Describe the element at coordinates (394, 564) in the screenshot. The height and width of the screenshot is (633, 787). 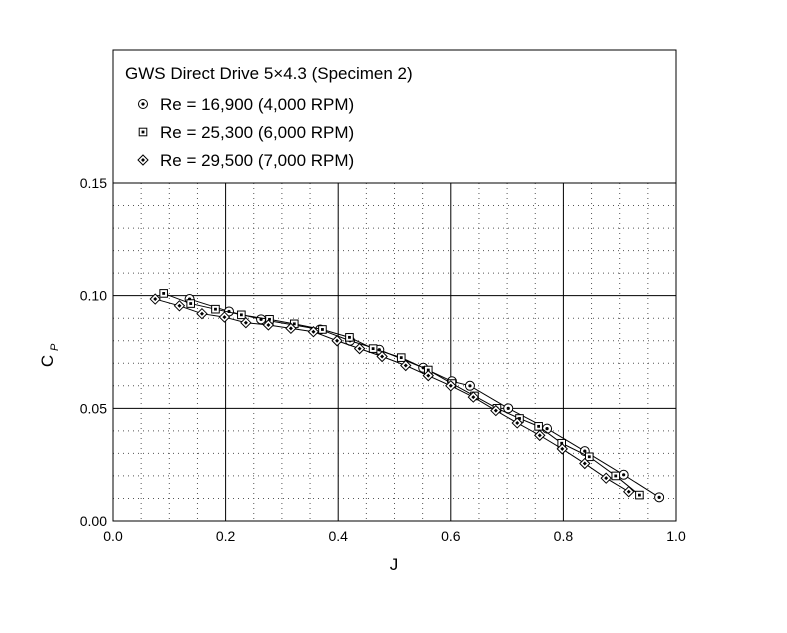
I see `x-axis-label: J` at that location.